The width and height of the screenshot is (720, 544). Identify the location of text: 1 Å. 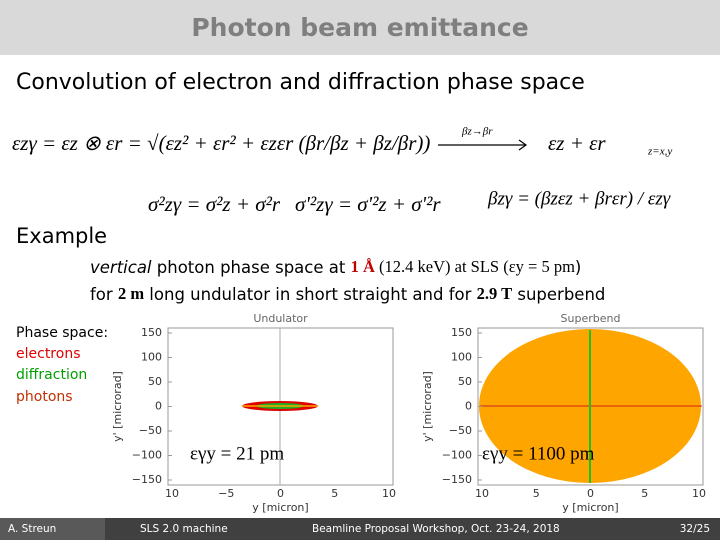
(363, 266).